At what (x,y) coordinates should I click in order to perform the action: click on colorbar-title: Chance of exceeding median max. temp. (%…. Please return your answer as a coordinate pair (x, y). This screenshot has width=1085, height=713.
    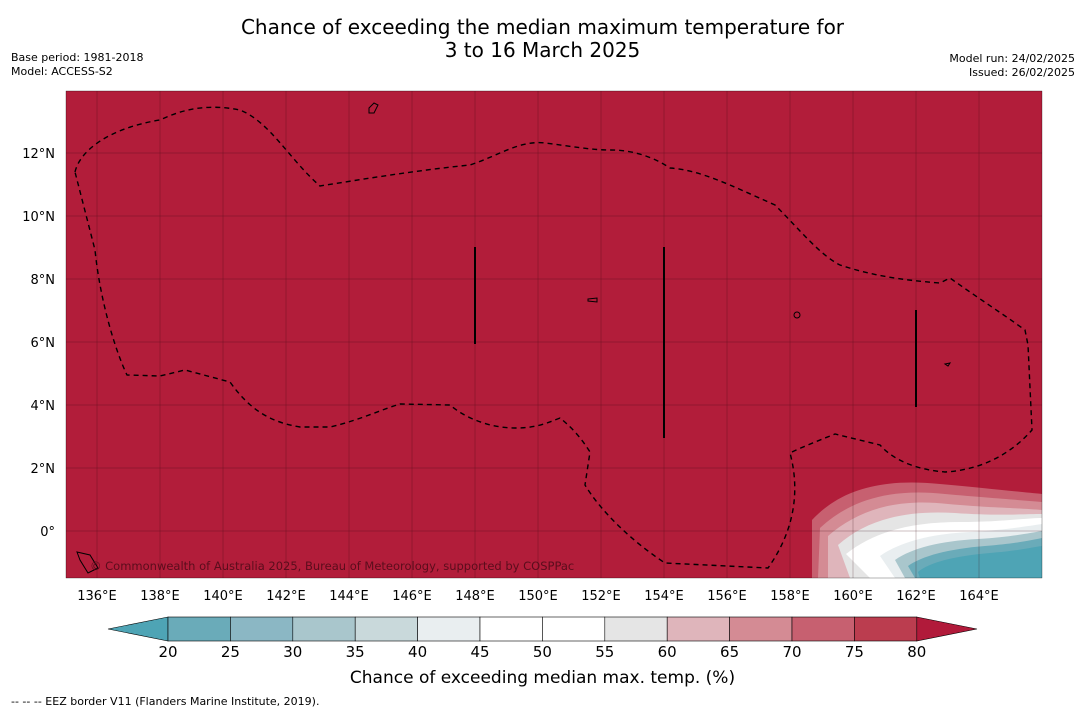
    Looking at the image, I should click on (542, 678).